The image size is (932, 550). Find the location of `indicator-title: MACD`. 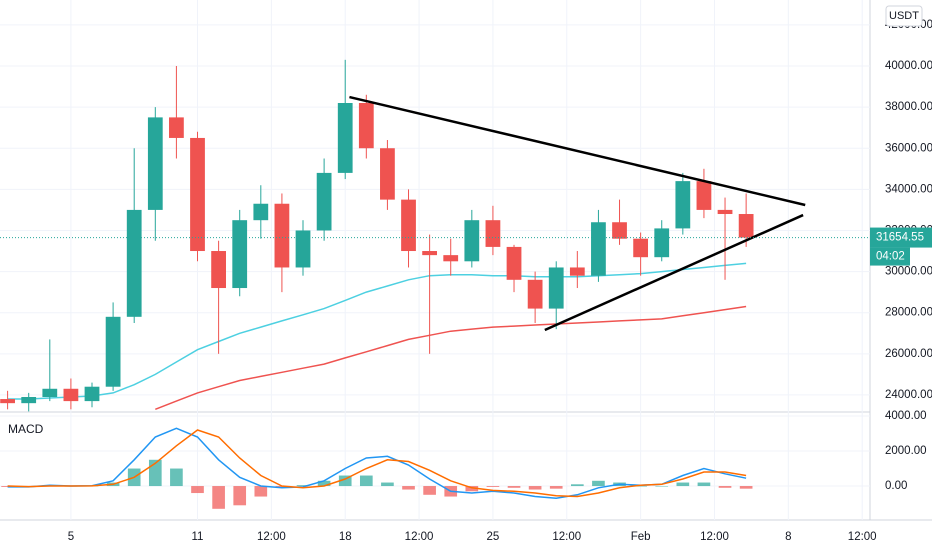

indicator-title: MACD is located at coordinates (26, 429).